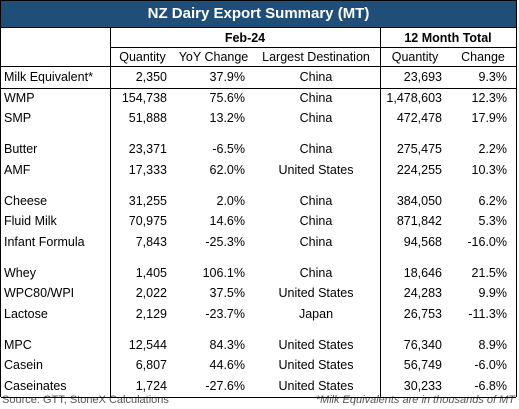 Image resolution: width=519 pixels, height=409 pixels. Describe the element at coordinates (493, 149) in the screenshot. I see `table-cell: 2.2%` at that location.